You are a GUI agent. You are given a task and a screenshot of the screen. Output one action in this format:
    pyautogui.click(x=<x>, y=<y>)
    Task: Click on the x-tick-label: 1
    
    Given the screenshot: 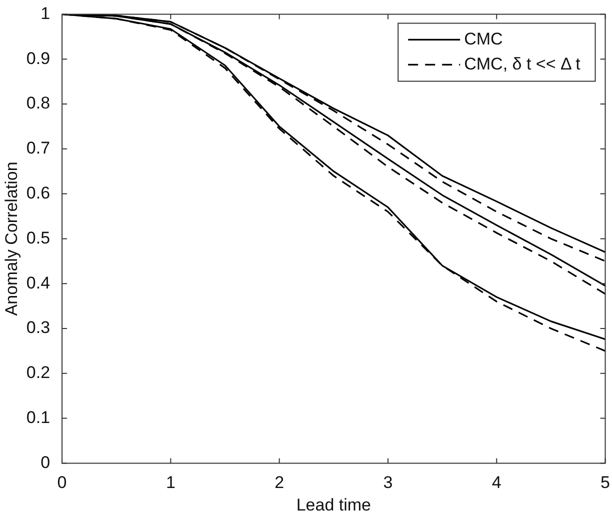 What is the action you would take?
    pyautogui.click(x=171, y=482)
    